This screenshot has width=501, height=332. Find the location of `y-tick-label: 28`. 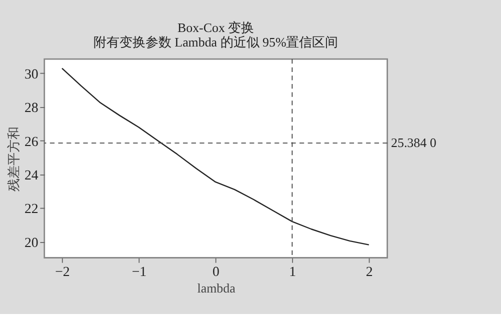

y-tick-label: 28 is located at coordinates (31, 108).